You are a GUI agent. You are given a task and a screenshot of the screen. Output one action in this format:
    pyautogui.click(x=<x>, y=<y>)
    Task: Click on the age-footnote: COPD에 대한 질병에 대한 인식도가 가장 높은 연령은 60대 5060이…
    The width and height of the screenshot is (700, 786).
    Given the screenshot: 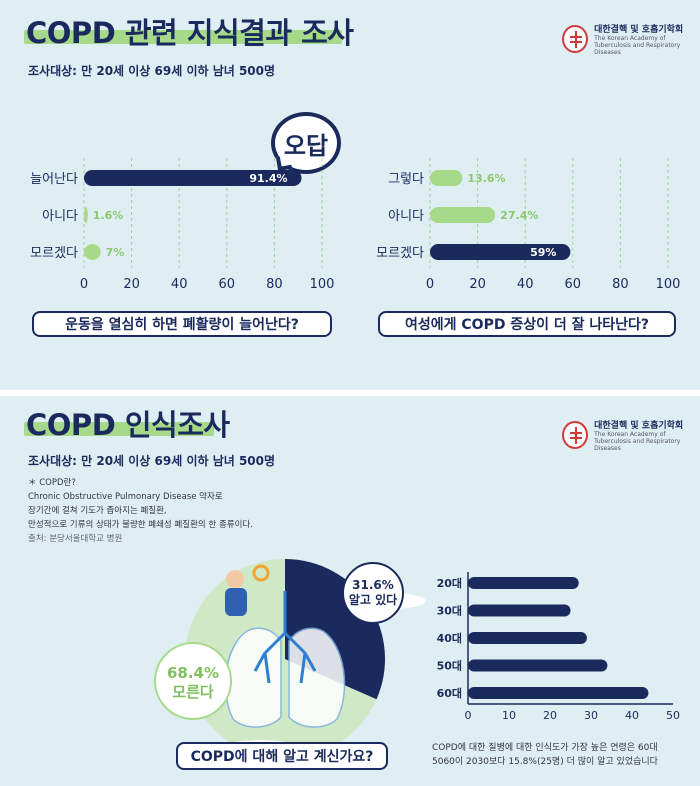 What is the action you would take?
    pyautogui.click(x=562, y=755)
    